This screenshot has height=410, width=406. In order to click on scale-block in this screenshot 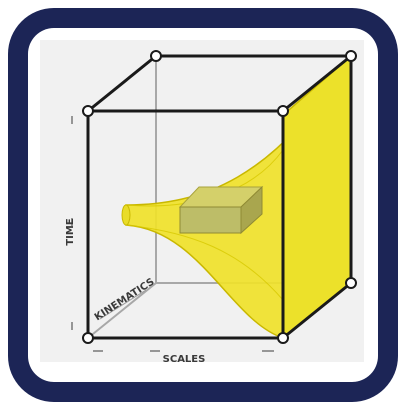, I will do `click(221, 210)`.